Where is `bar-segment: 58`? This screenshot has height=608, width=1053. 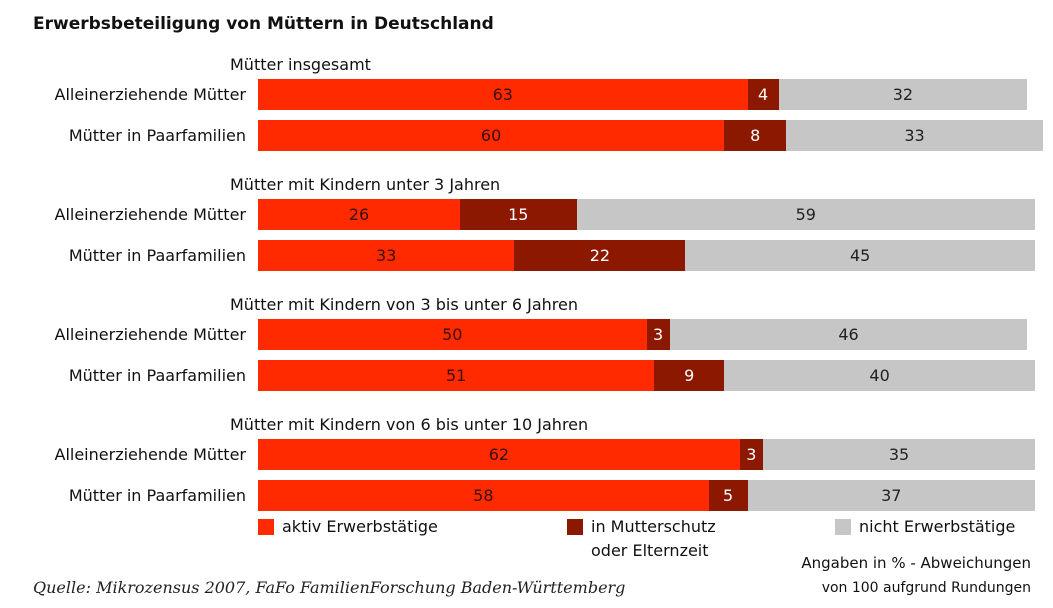 bar-segment: 58 is located at coordinates (483, 495).